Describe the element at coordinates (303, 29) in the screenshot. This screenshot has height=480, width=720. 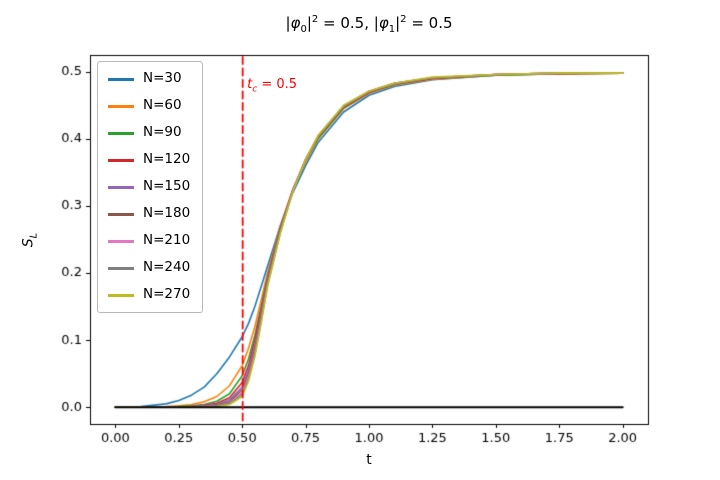
I see `text-part: 0` at that location.